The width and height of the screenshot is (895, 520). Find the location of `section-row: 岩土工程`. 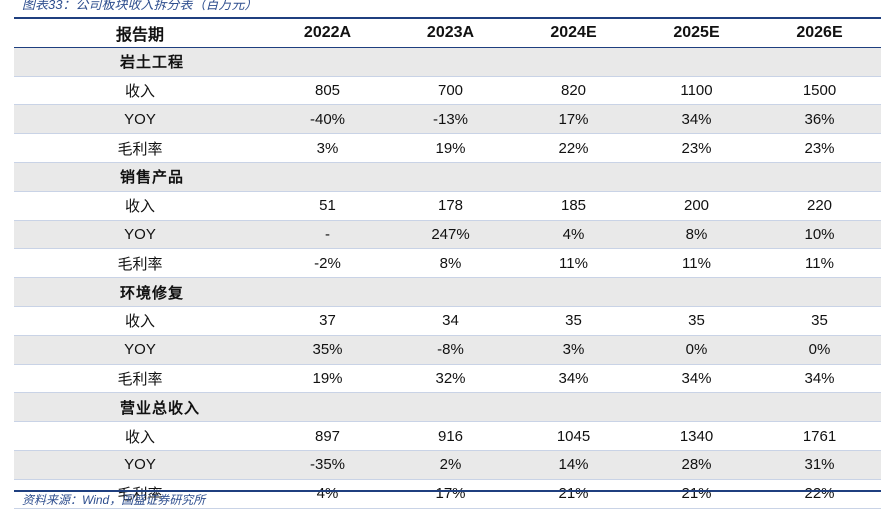

section-row: 岩土工程 is located at coordinates (447, 62).